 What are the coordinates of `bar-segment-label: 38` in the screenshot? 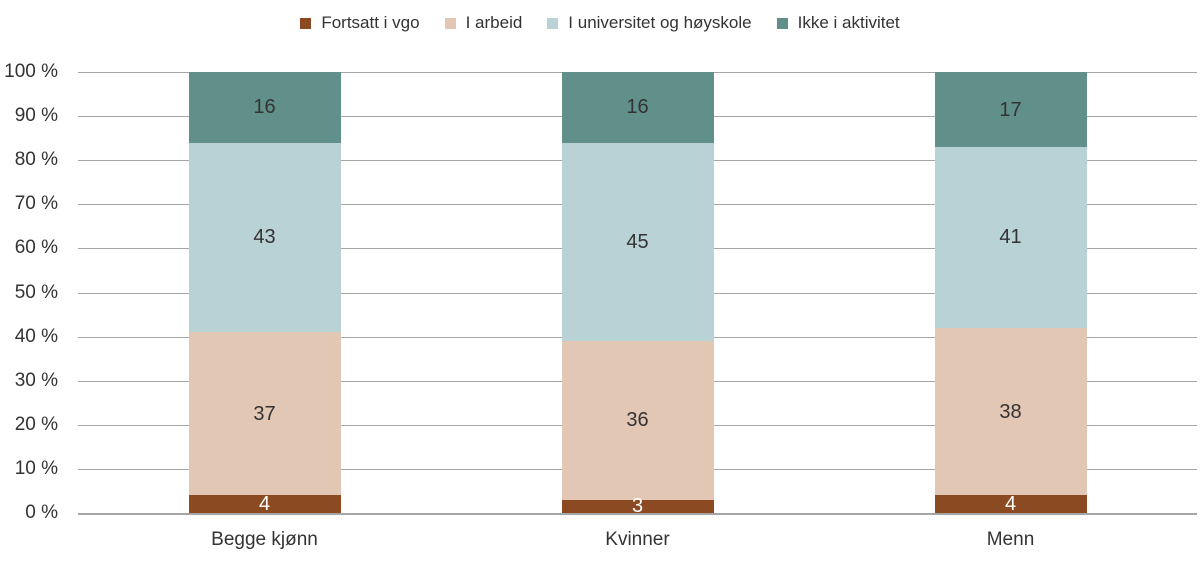 It's located at (1010, 411).